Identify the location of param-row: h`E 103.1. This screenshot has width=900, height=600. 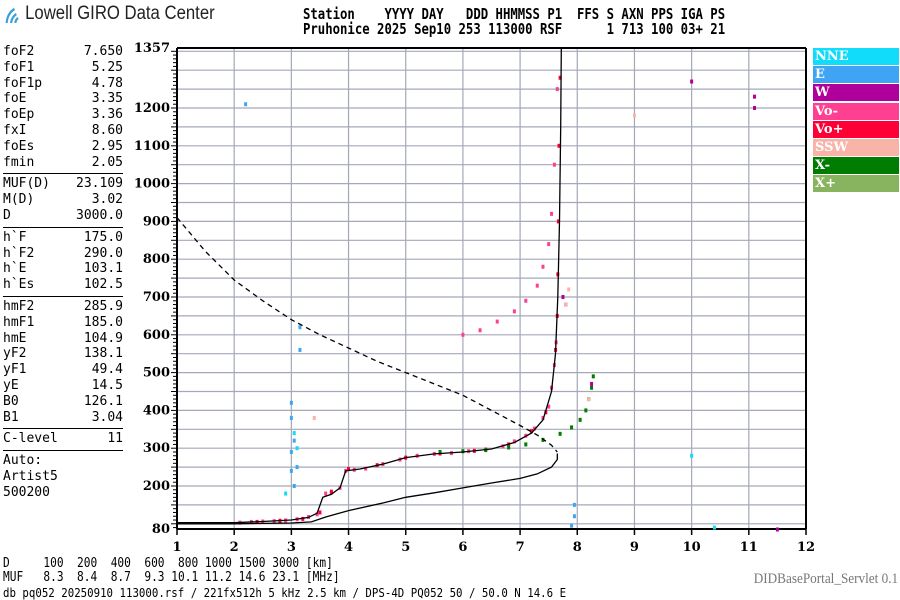
(63, 269).